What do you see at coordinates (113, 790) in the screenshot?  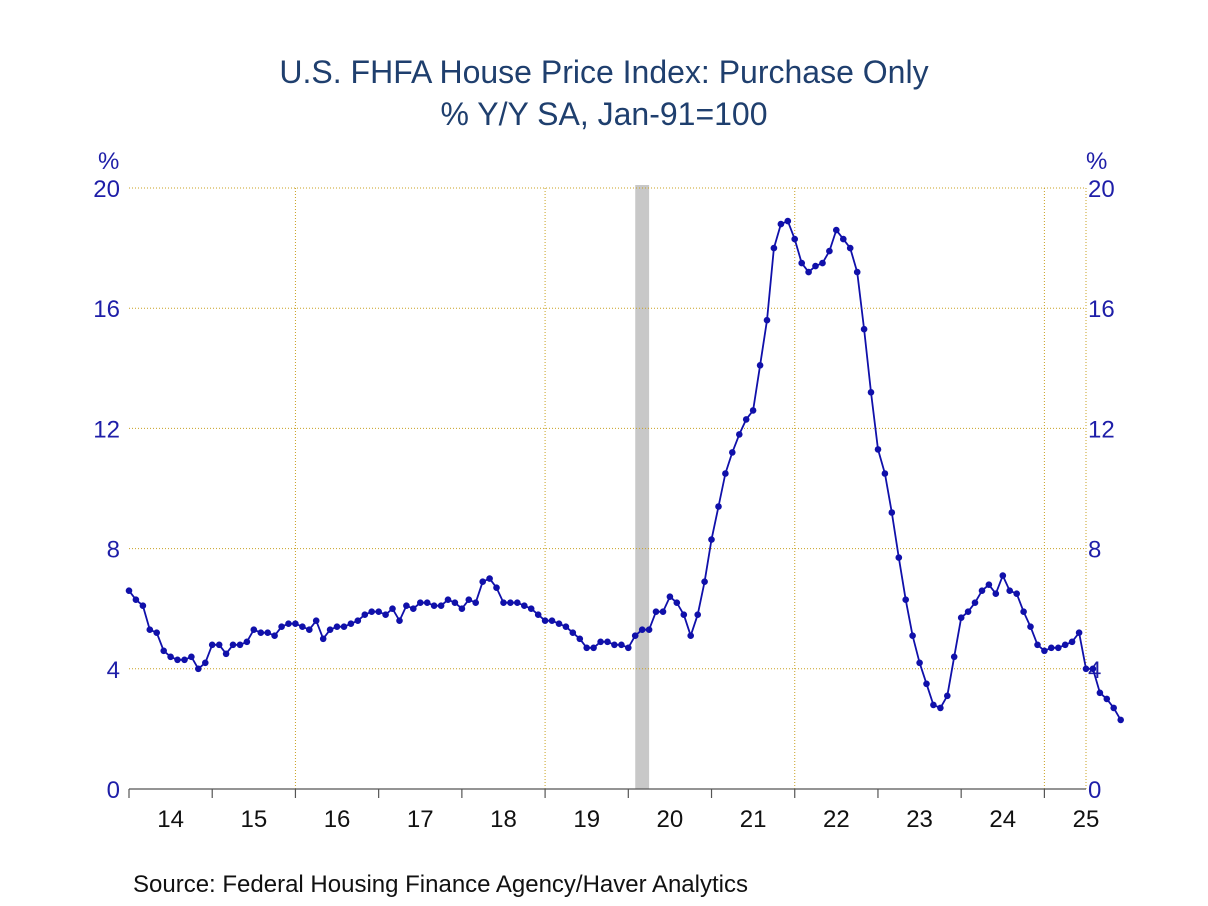 I see `y-tick-label-left: 0` at bounding box center [113, 790].